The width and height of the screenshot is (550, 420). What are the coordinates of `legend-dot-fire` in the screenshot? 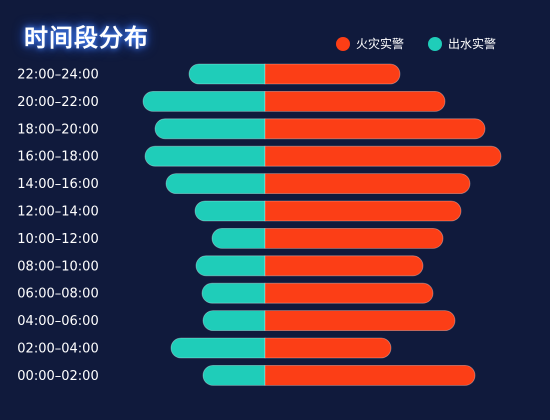 It's located at (343, 43).